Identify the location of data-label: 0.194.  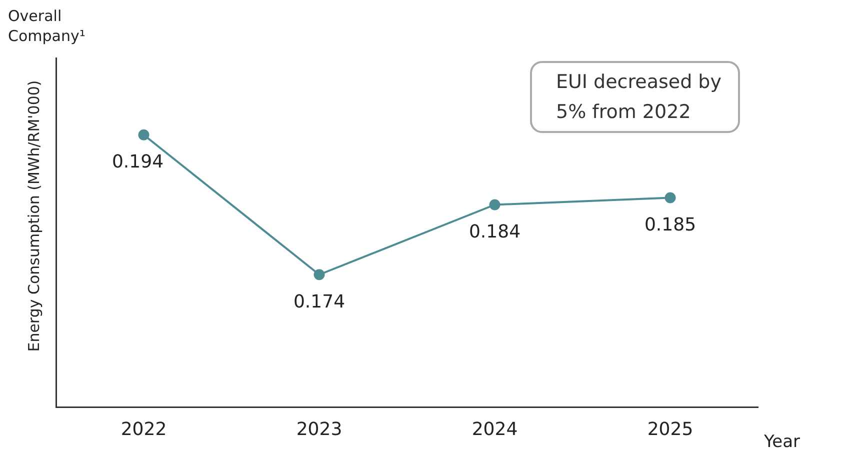
(138, 162).